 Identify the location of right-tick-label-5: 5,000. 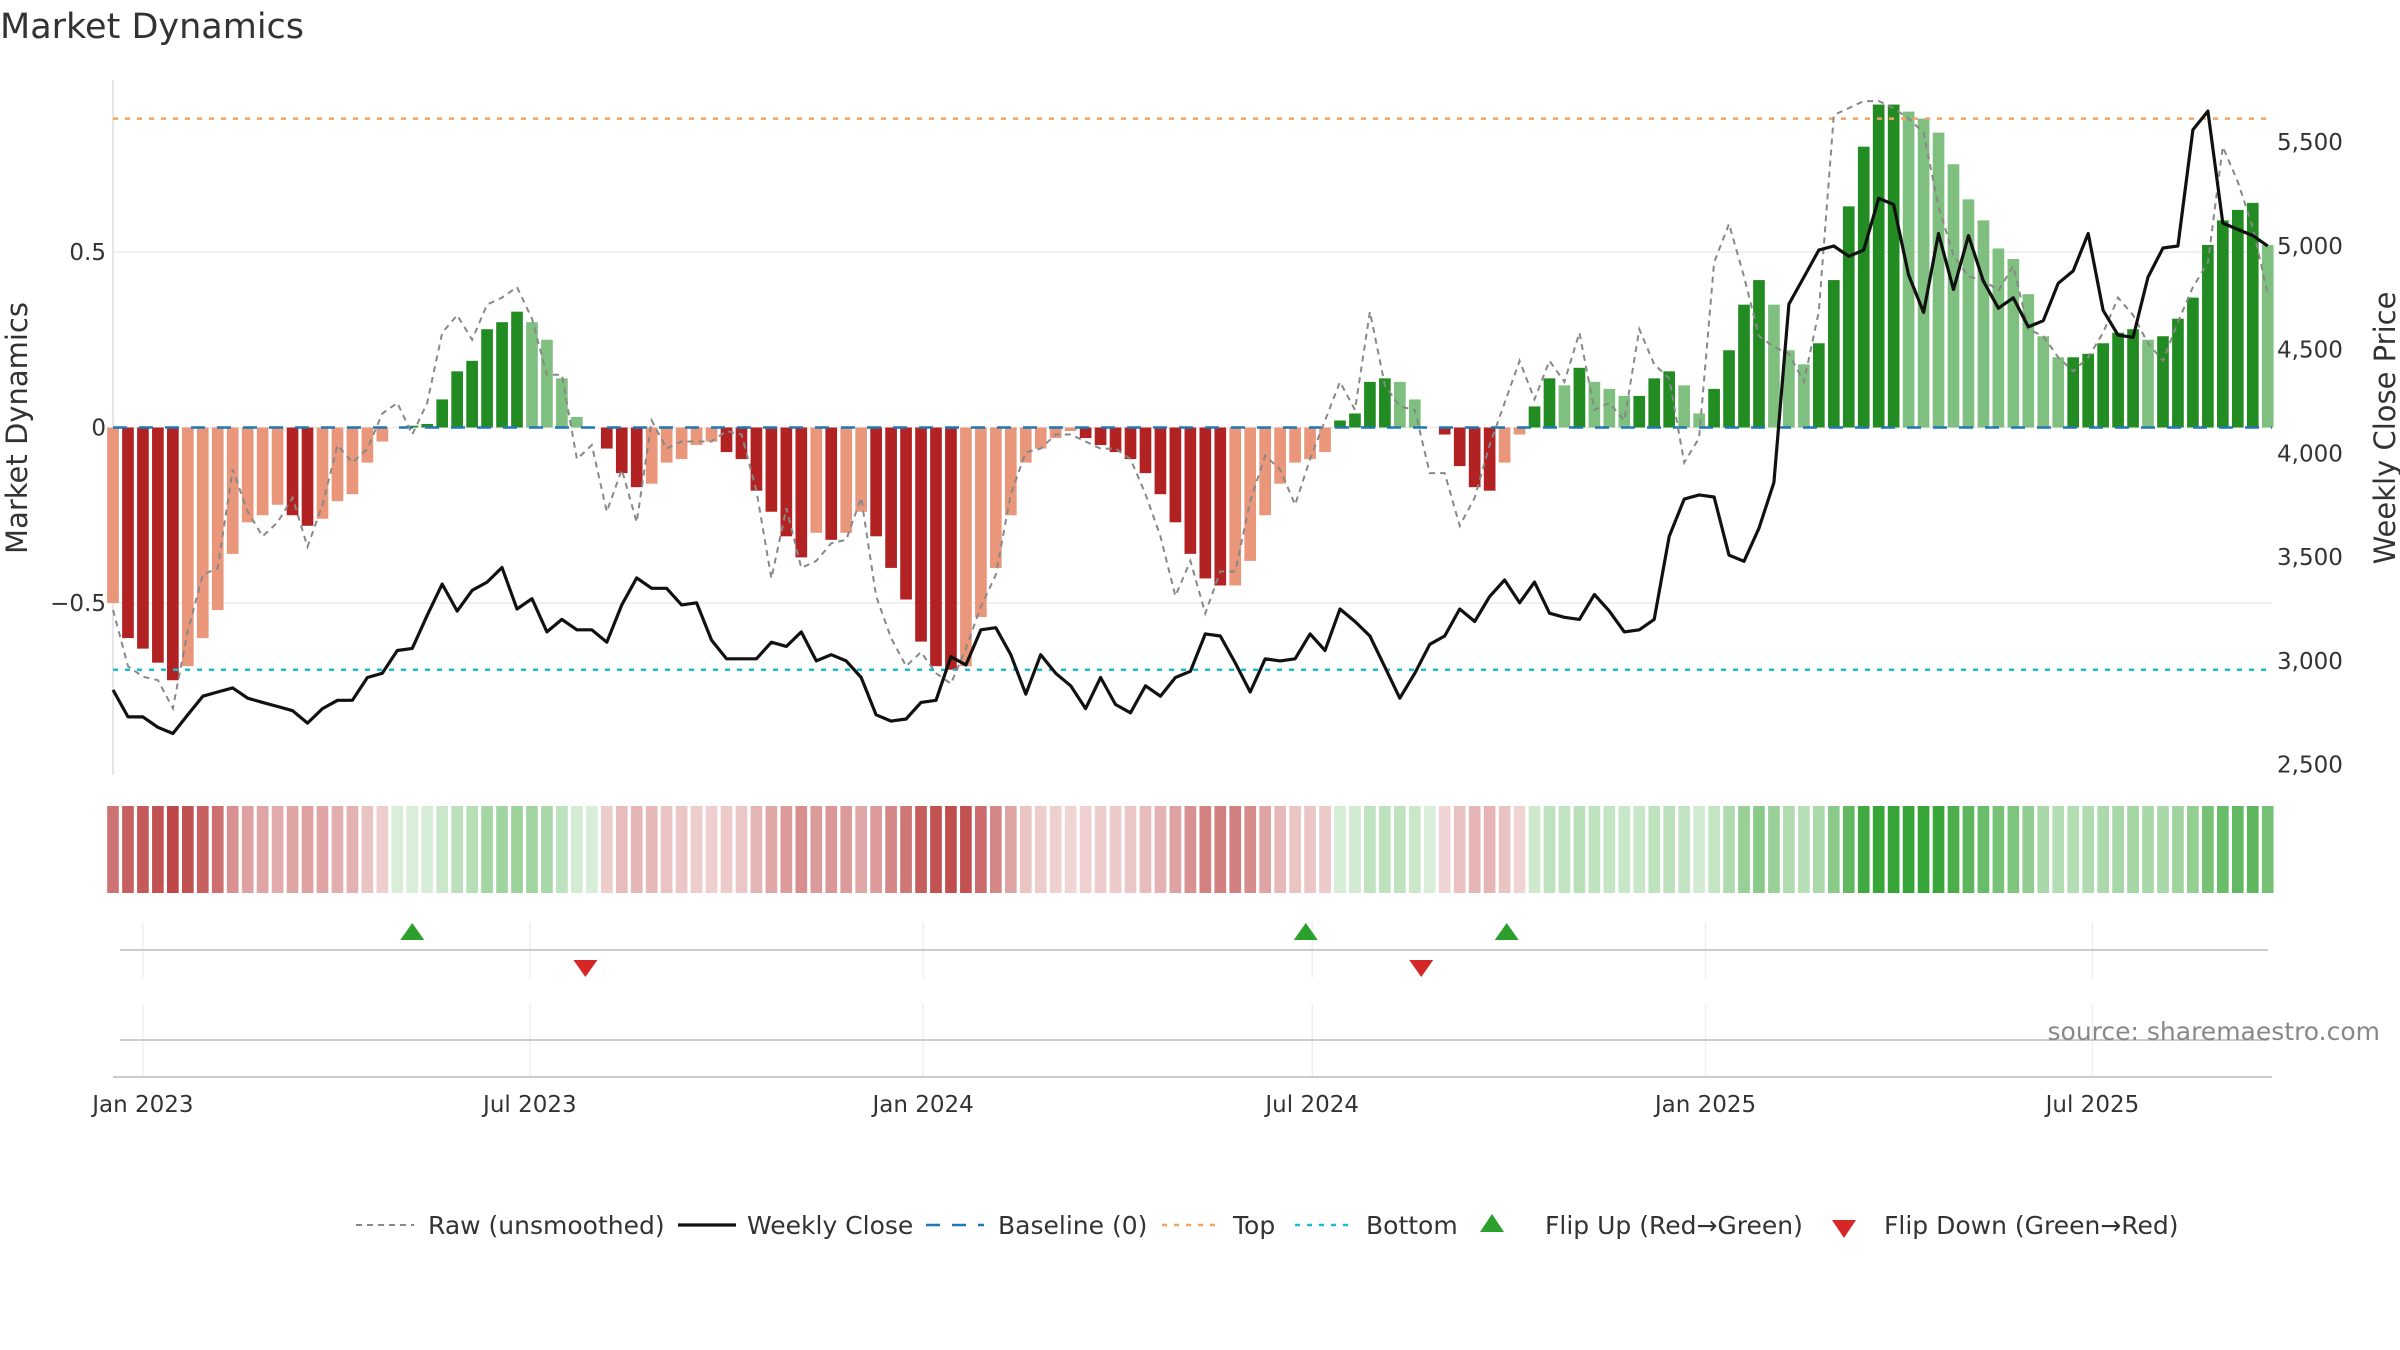
(2310, 247).